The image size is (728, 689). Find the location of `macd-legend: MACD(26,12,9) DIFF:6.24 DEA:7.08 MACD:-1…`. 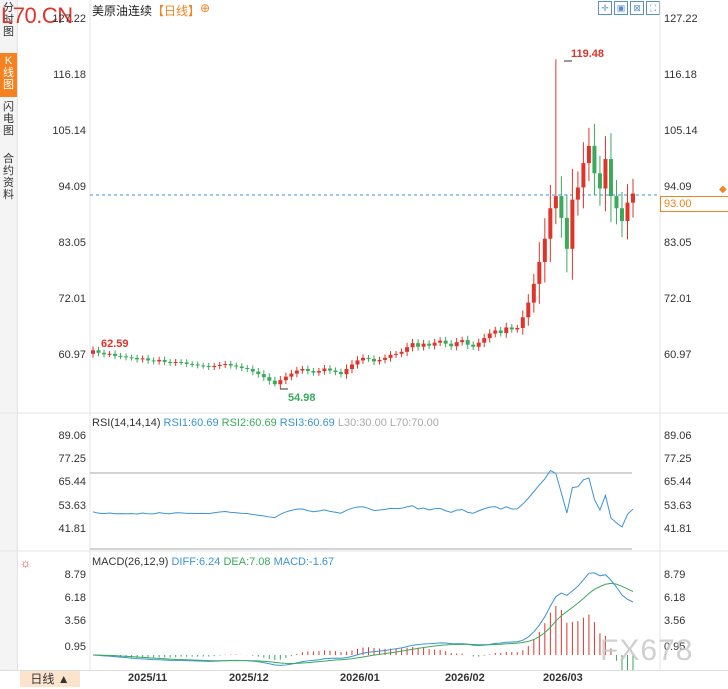

macd-legend: MACD(26,12,9) DIFF:6.24 DEA:7.08 MACD:-1… is located at coordinates (213, 562).